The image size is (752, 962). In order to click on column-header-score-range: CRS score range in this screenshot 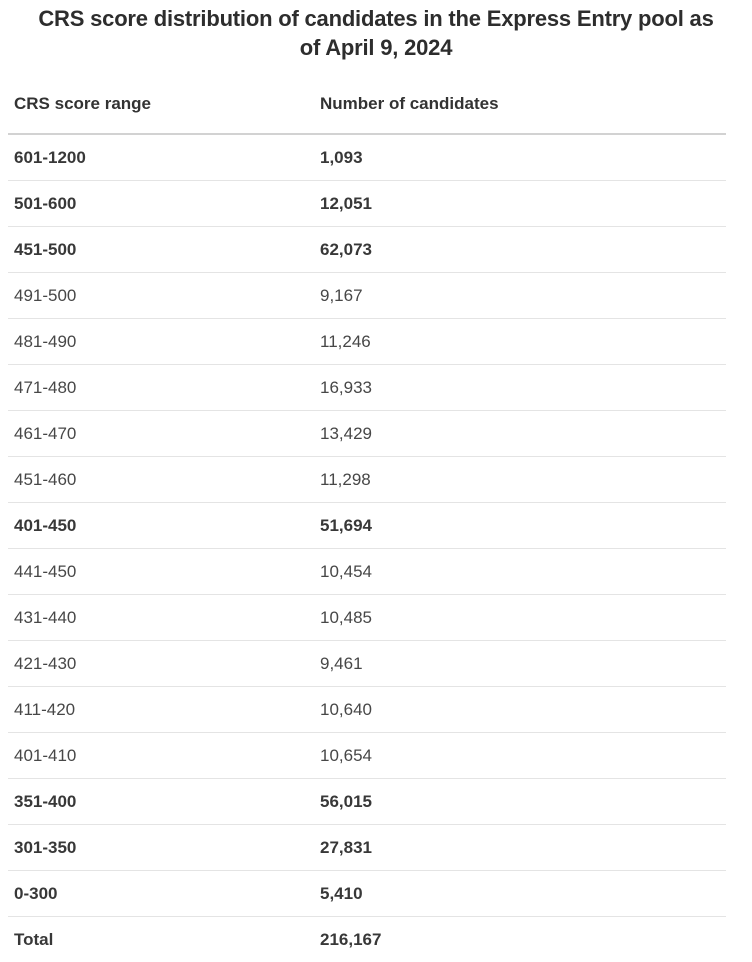, I will do `click(82, 103)`.